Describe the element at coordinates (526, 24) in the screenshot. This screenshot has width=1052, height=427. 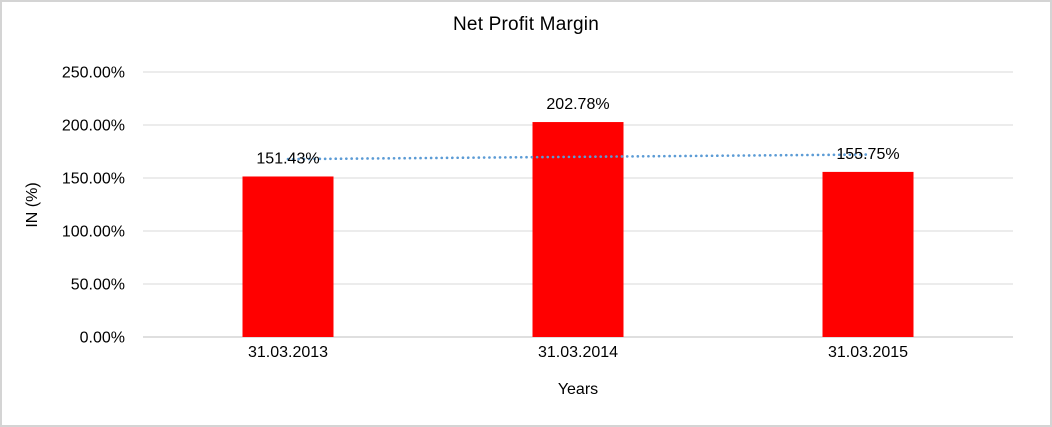
I see `chart-title: Net Profit Margin` at that location.